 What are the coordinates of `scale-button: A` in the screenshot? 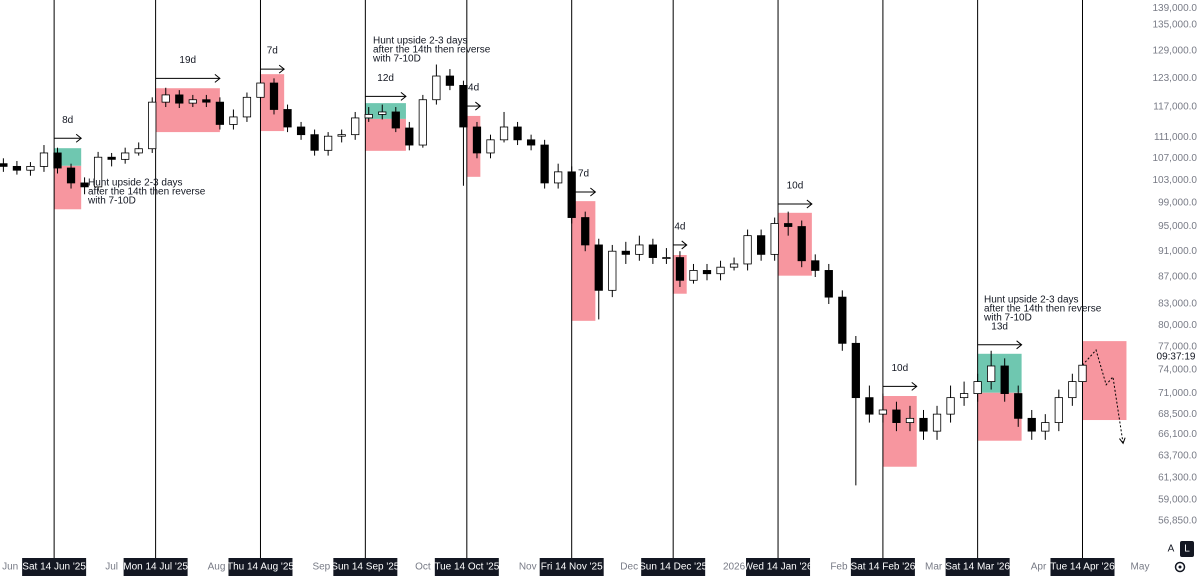 It's located at (1171, 549).